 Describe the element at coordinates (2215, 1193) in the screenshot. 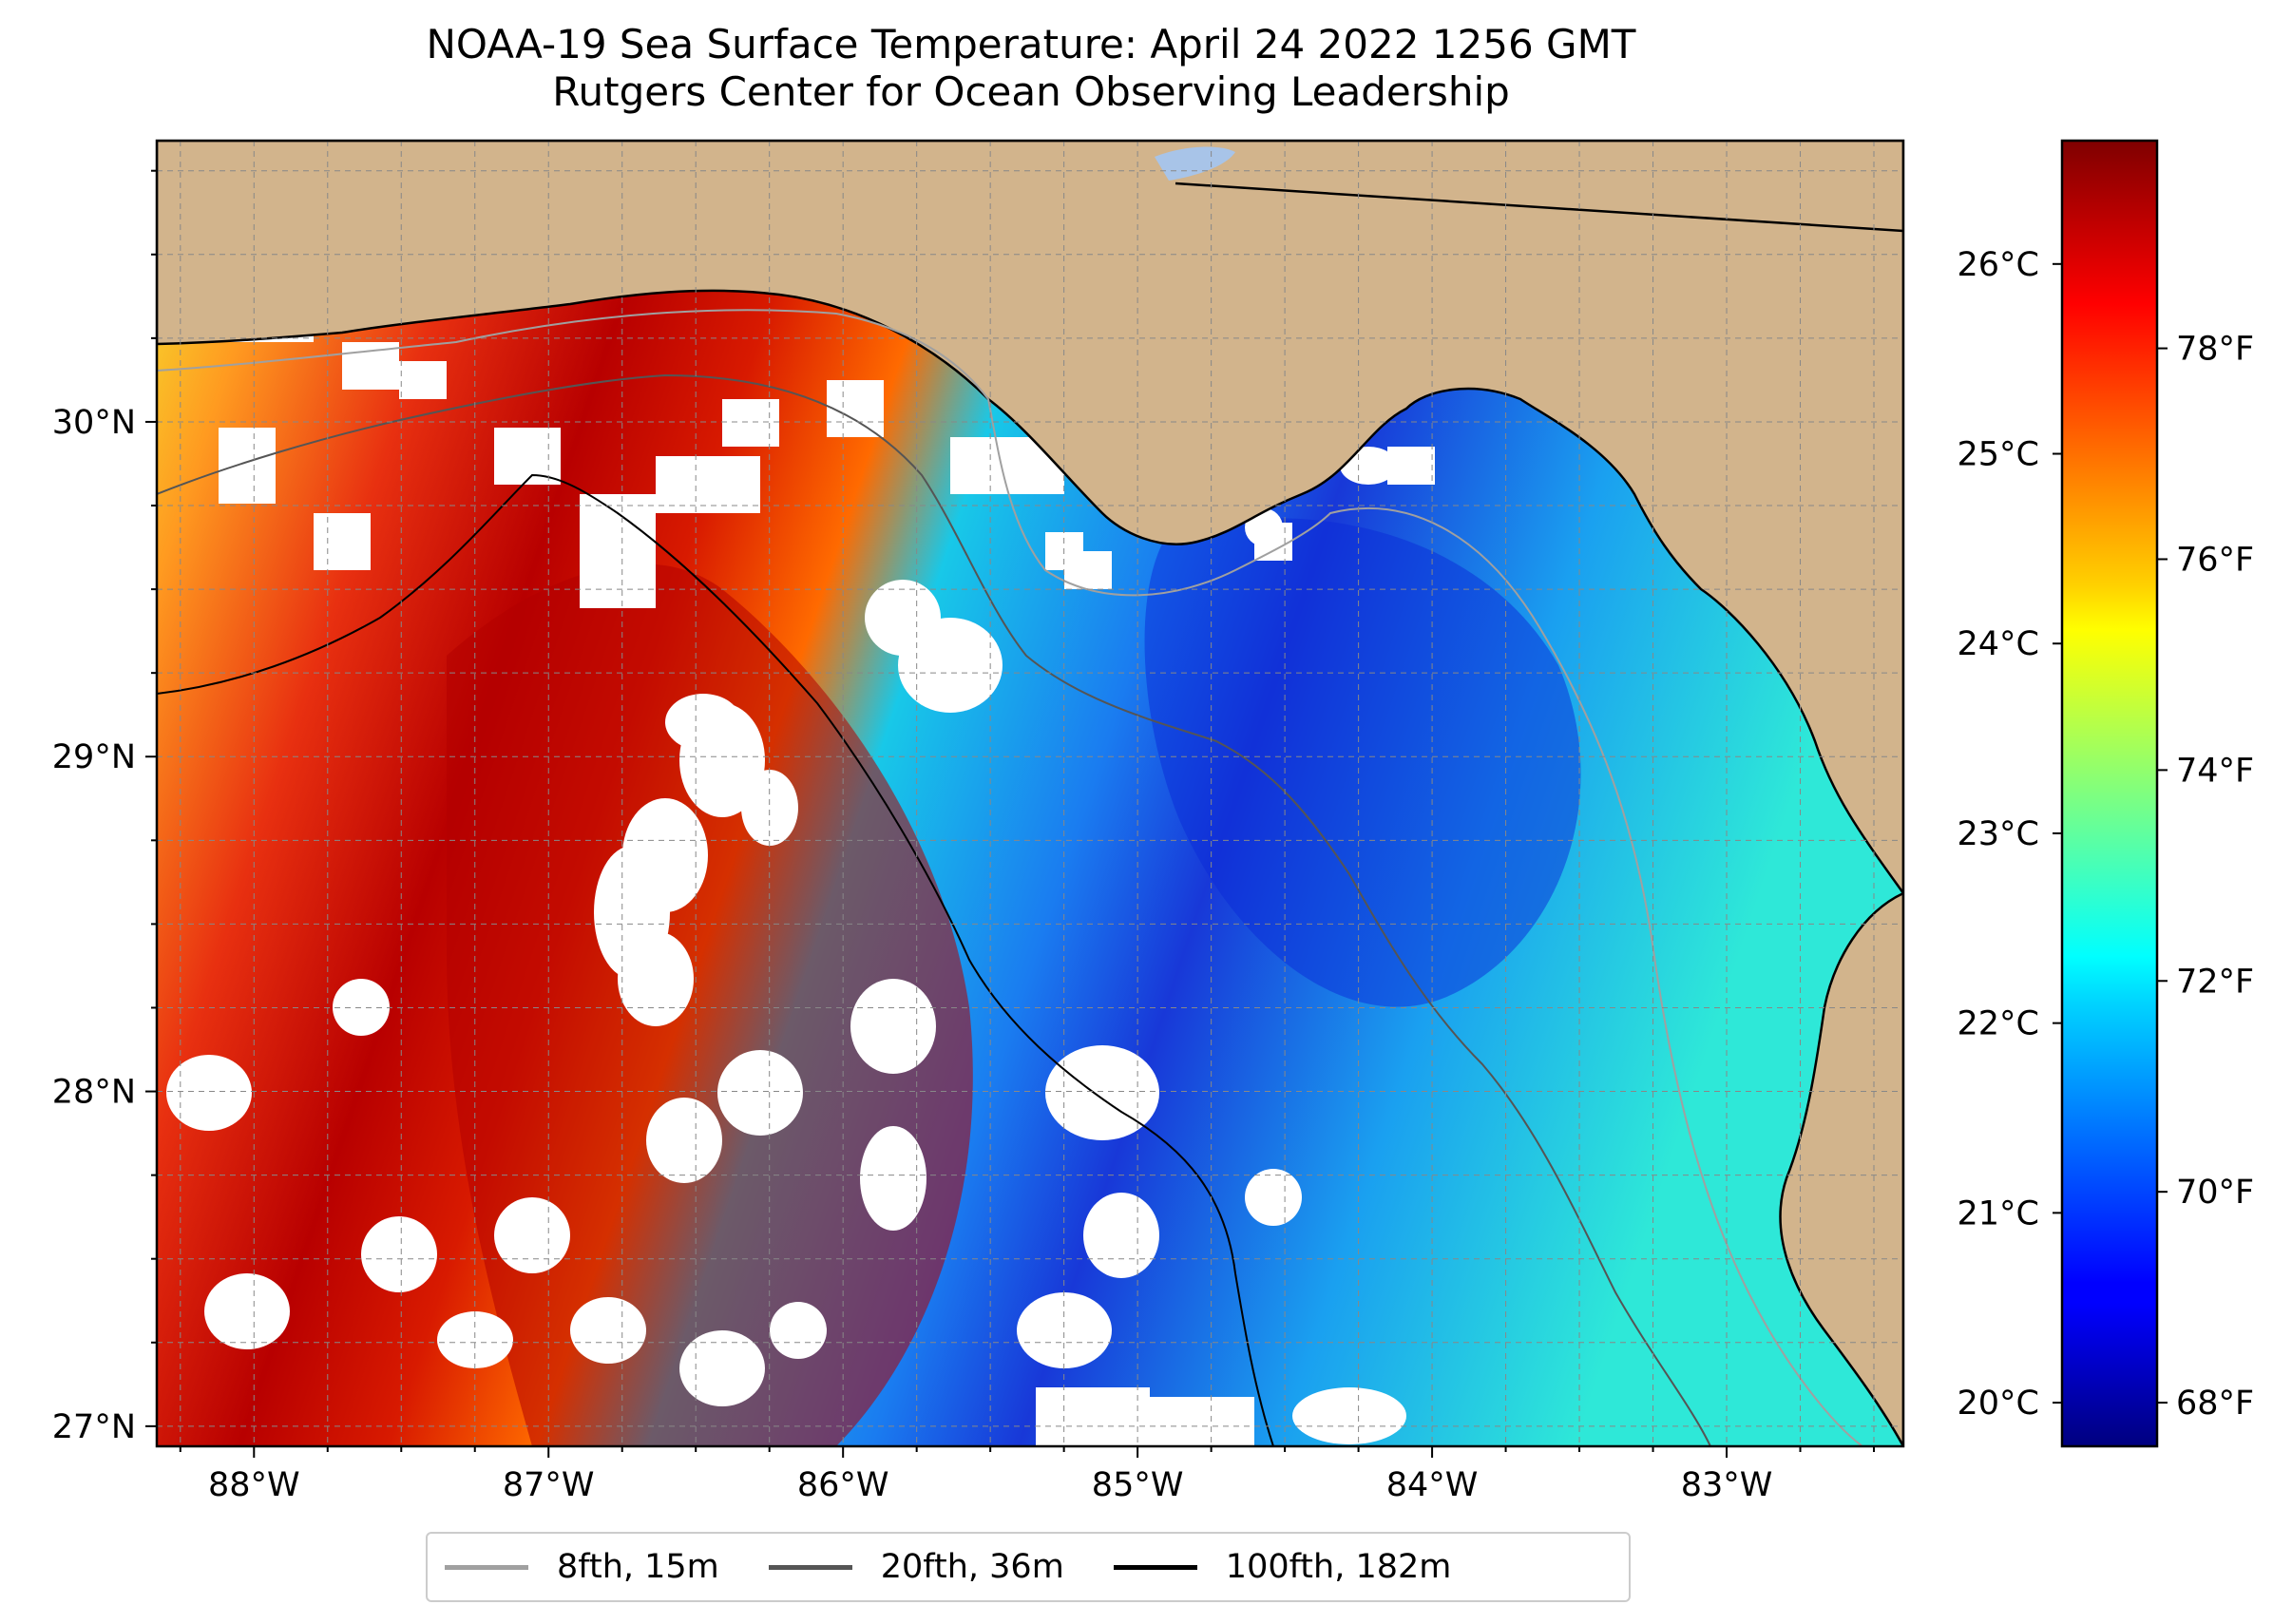

I see `fahrenheit-tick-label: 70°F` at that location.